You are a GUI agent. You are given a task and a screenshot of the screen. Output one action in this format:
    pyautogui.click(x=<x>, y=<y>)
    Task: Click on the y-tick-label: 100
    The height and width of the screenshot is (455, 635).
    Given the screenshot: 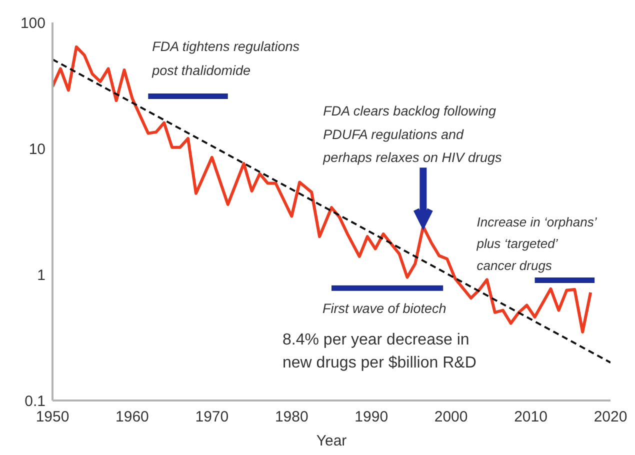 What is the action you would take?
    pyautogui.click(x=33, y=23)
    